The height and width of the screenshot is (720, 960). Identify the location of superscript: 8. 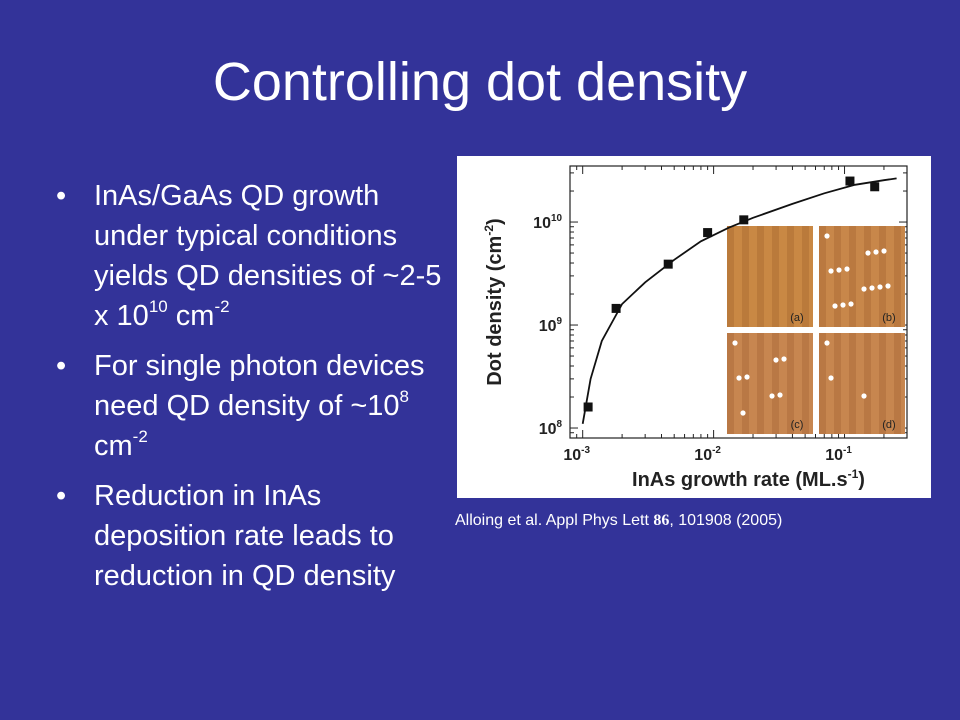
(404, 397).